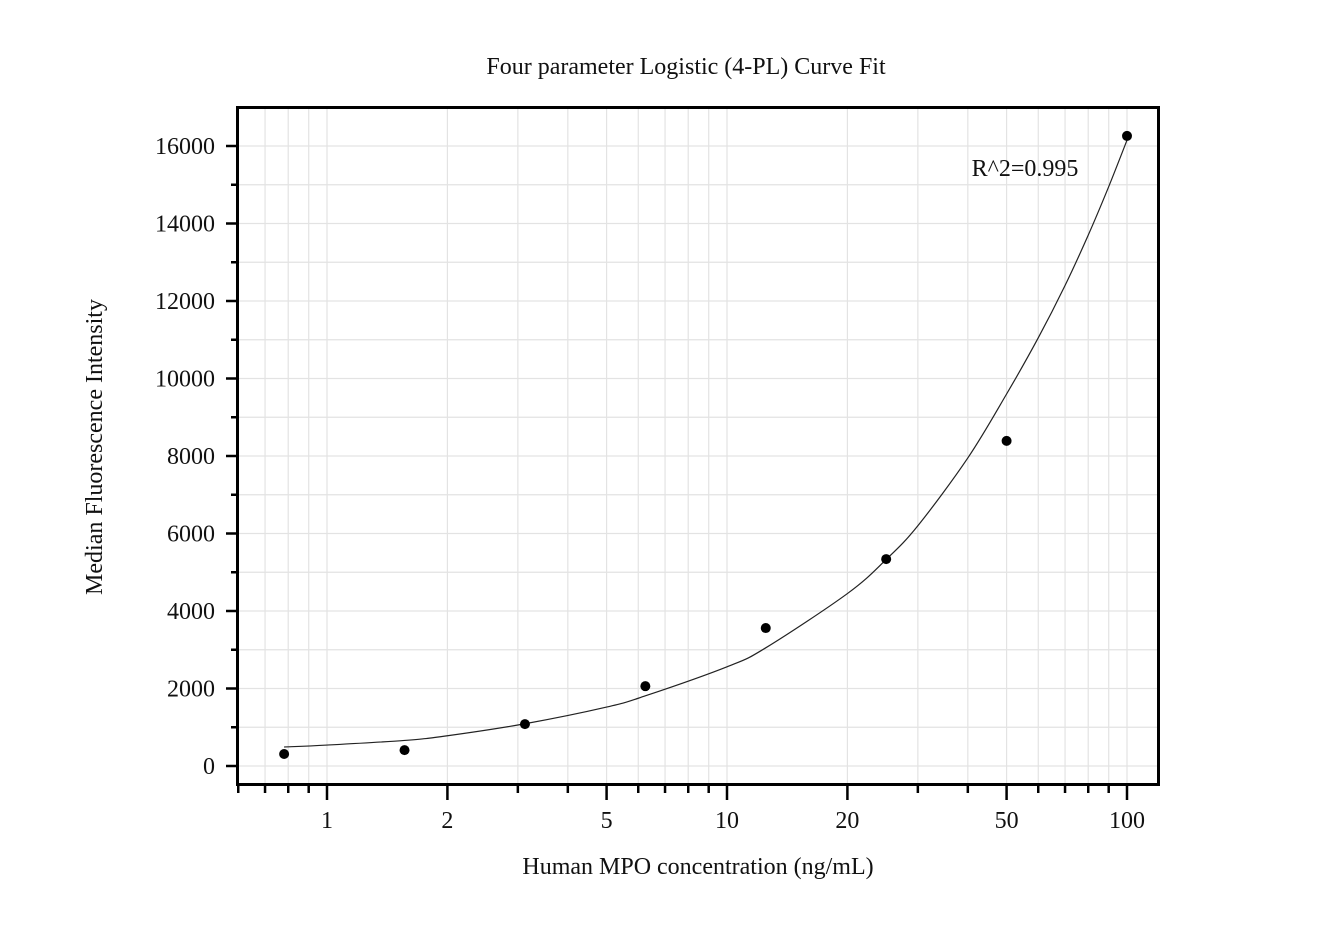  What do you see at coordinates (847, 821) in the screenshot?
I see `x-tick-label: 20` at bounding box center [847, 821].